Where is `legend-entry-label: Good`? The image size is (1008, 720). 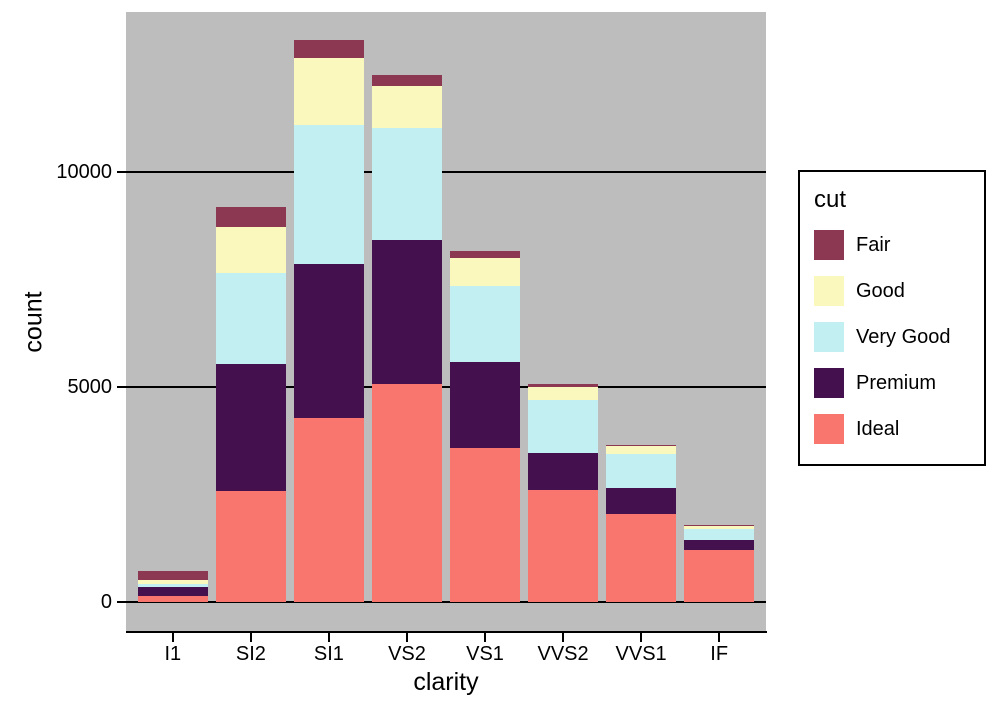 legend-entry-label: Good is located at coordinates (880, 290).